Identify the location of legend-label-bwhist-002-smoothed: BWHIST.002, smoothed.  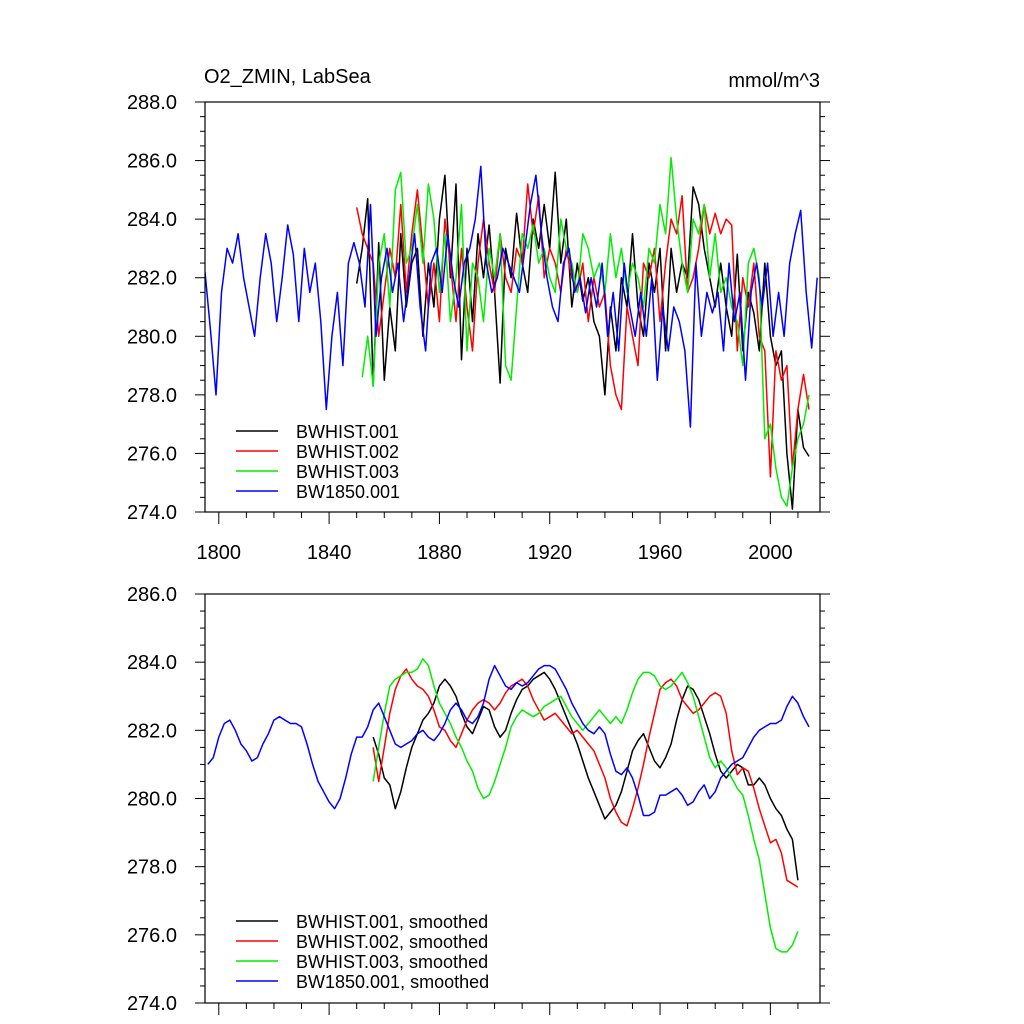
(392, 942).